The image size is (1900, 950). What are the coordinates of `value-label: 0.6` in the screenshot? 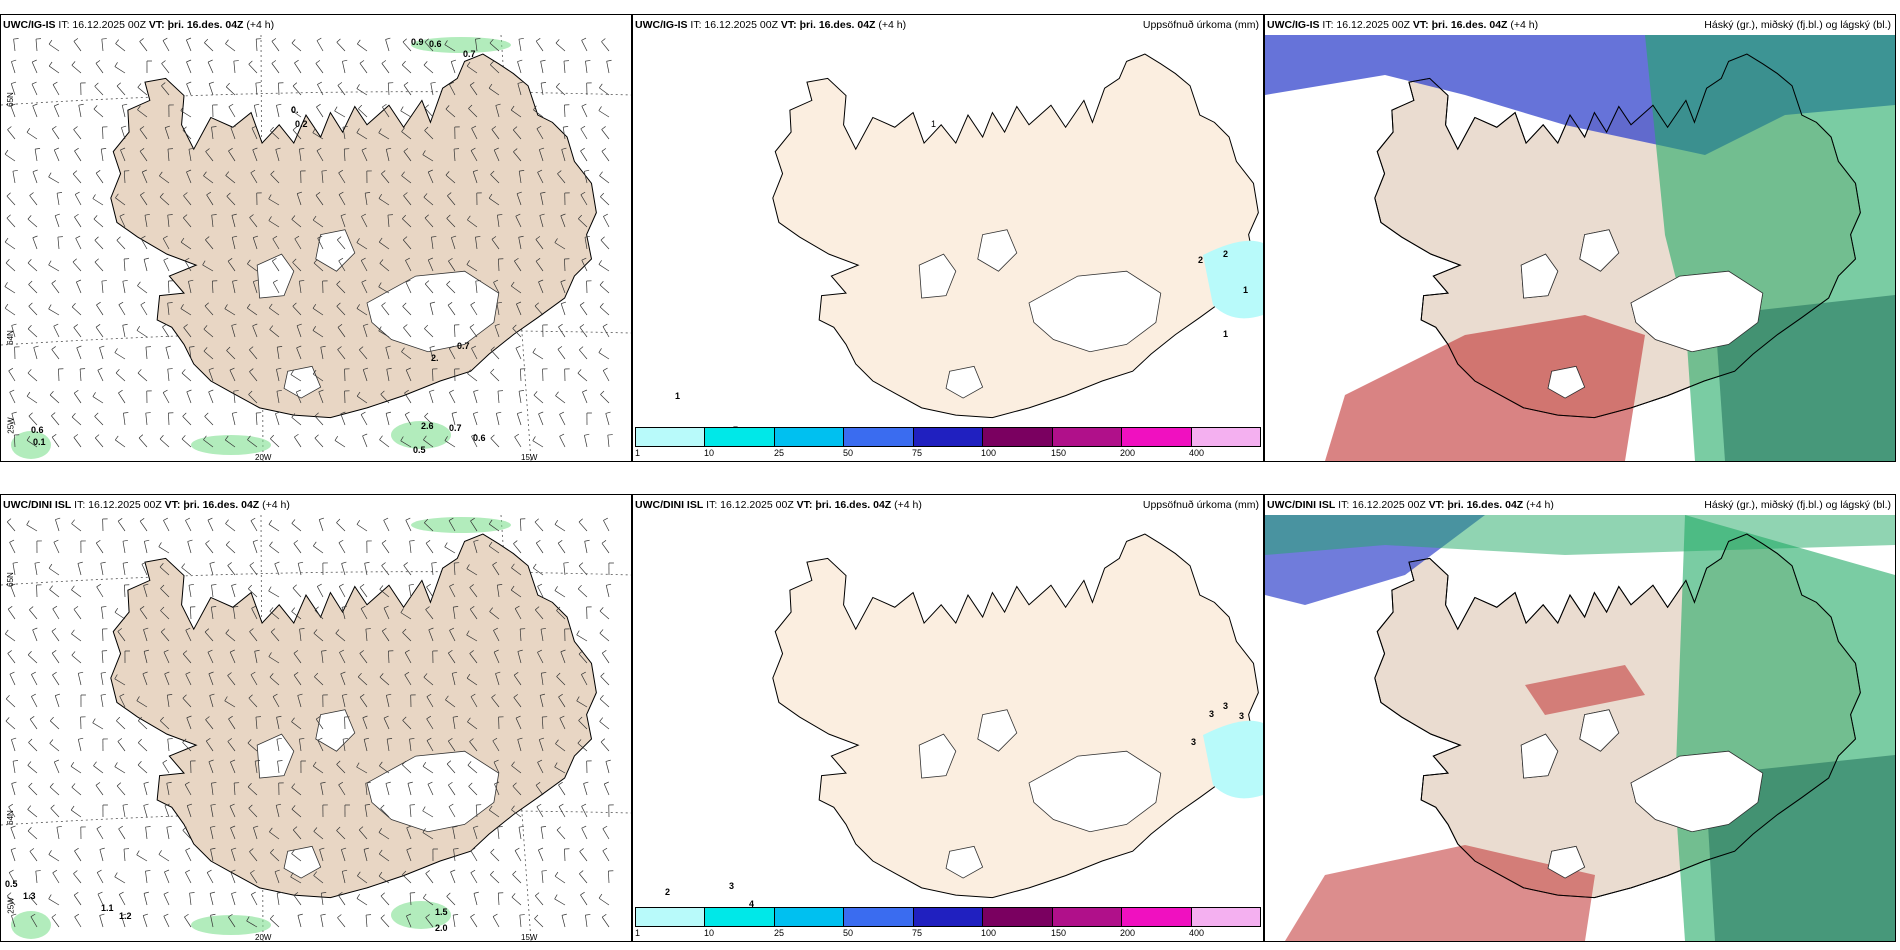 It's located at (479, 438).